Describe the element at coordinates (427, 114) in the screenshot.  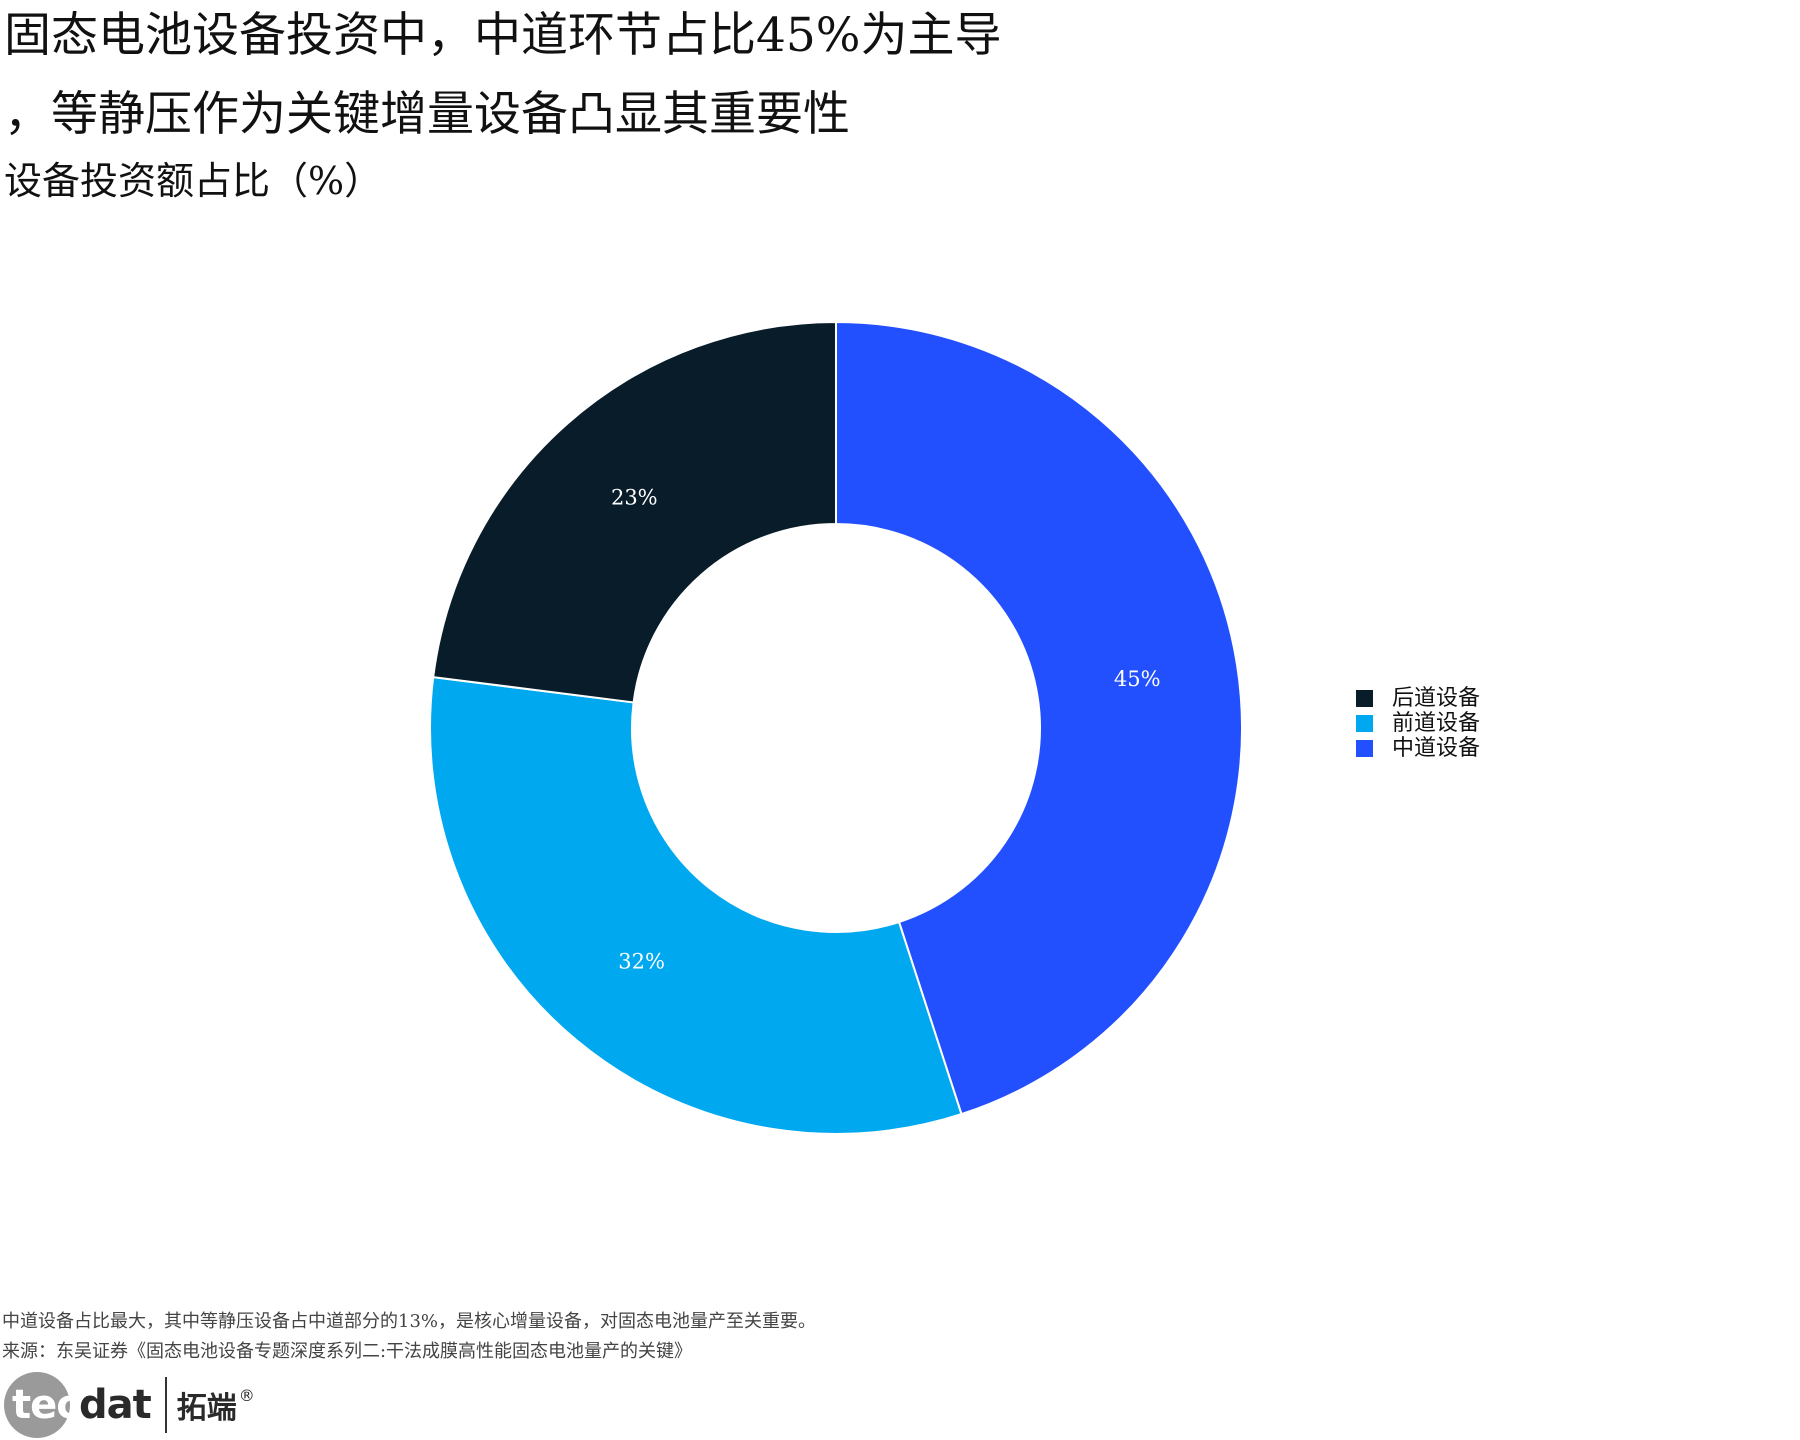
I see `chart-title-line-2: ，等静压作为关键增量设备凸显其重要性` at that location.